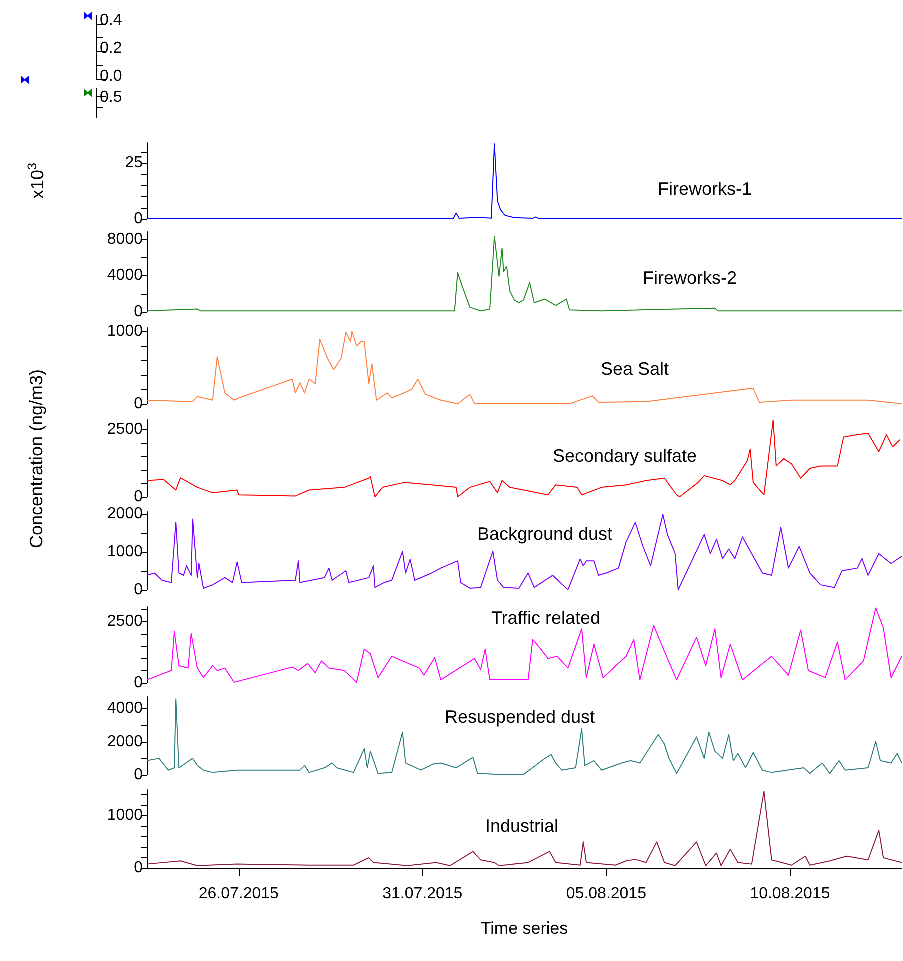  Describe the element at coordinates (520, 717) in the screenshot. I see `text: Resuspended dust` at that location.